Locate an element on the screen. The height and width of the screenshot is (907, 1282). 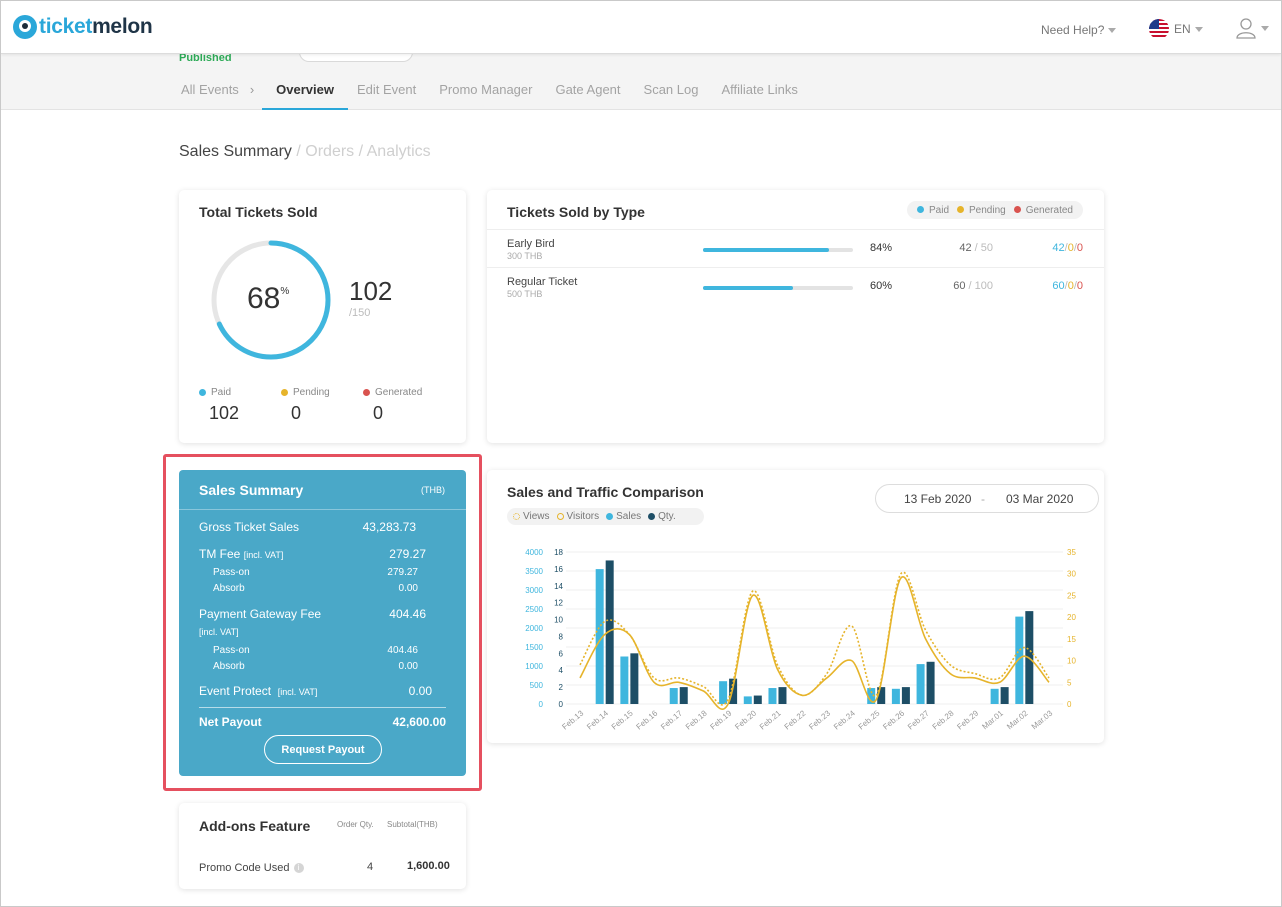
legend-visitors: Visitors is located at coordinates (578, 516).